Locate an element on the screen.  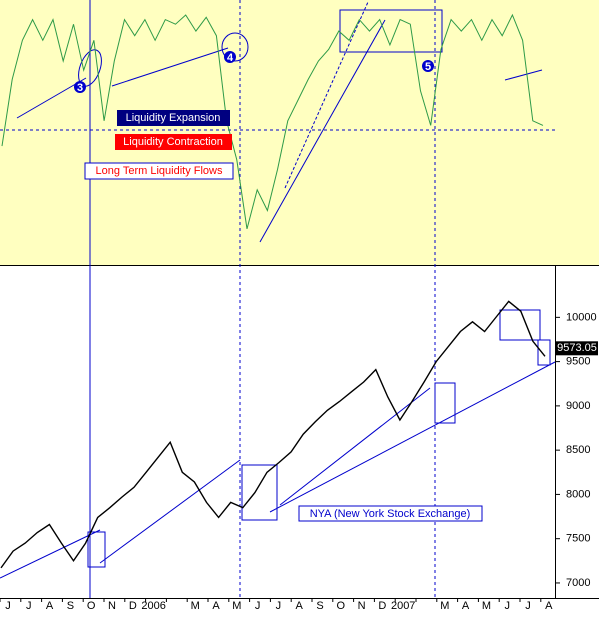
y-tick-label: 7000 is located at coordinates (578, 583).